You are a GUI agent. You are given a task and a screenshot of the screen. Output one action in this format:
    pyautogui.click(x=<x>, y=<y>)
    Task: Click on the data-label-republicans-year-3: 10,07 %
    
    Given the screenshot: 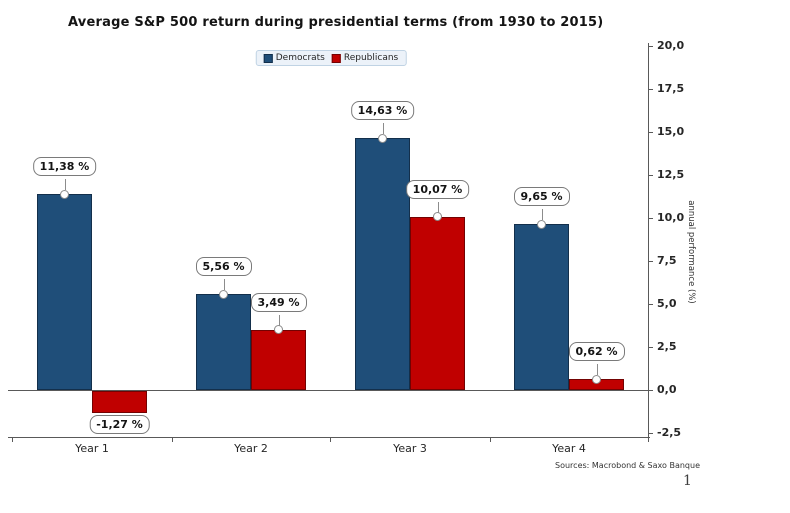 What is the action you would take?
    pyautogui.click(x=437, y=189)
    